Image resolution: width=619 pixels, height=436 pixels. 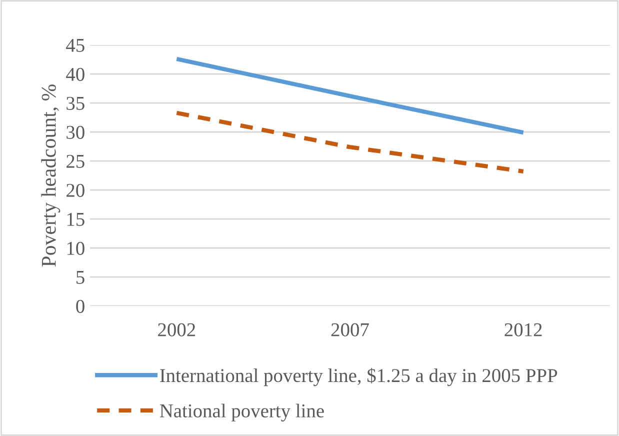 What do you see at coordinates (75, 219) in the screenshot?
I see `y-tick-label: 15` at bounding box center [75, 219].